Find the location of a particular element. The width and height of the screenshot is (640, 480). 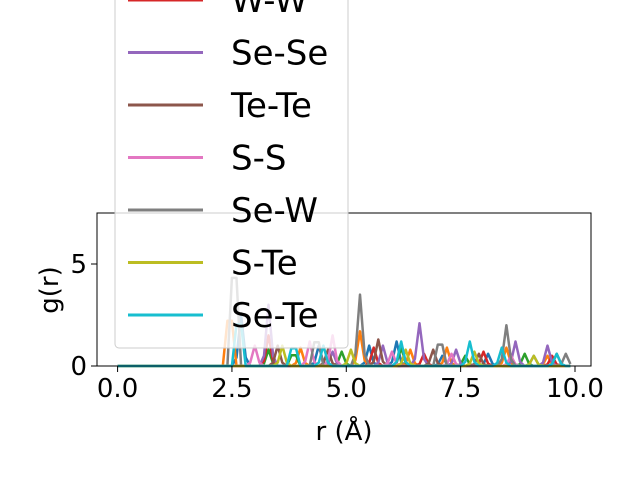

legend-label-te-te: Te-Te is located at coordinates (271, 106).